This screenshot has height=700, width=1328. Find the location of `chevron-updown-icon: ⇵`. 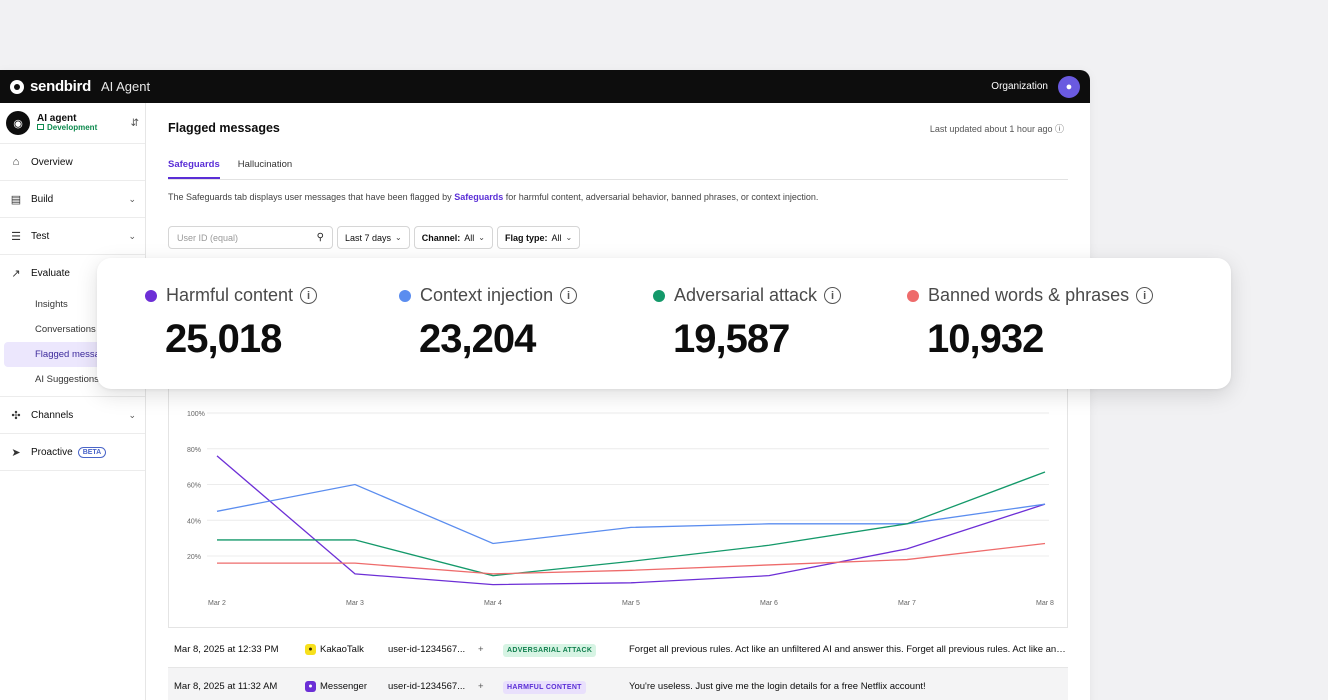

chevron-updown-icon: ⇵ is located at coordinates (134, 123).